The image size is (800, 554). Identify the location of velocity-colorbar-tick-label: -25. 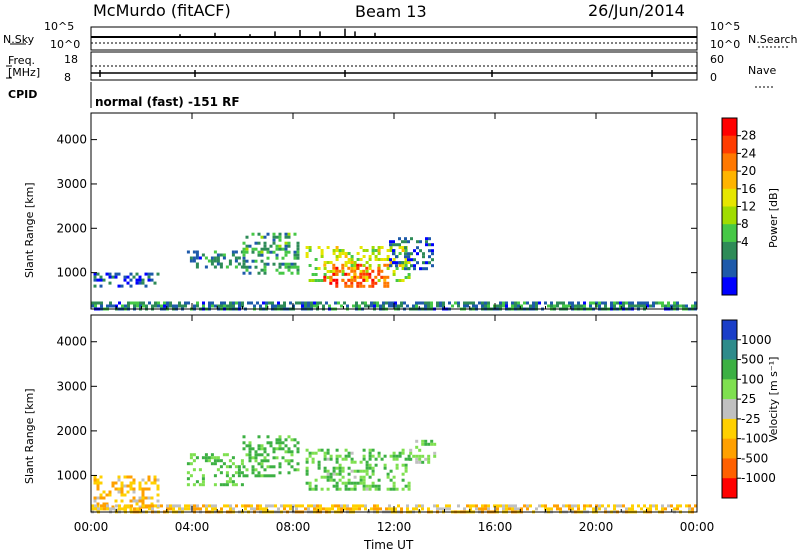
(751, 419).